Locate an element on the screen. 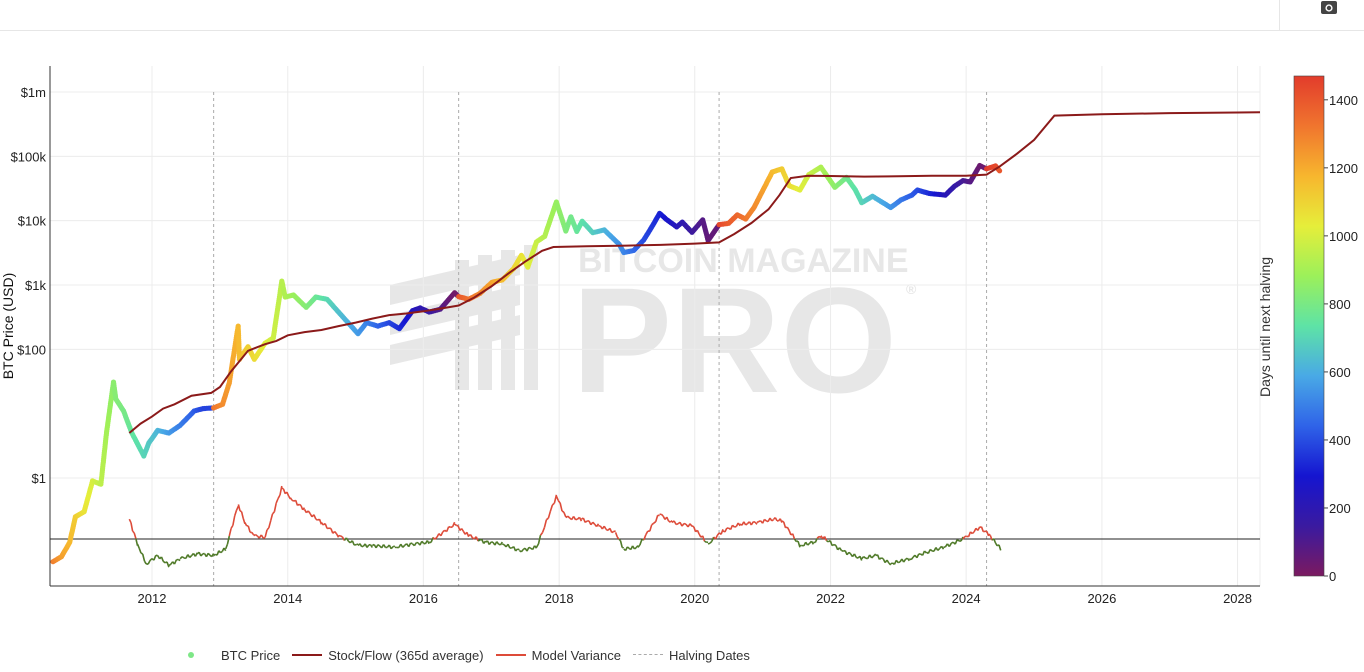 This screenshot has height=672, width=1364. colorbar-tick-label: 1200 is located at coordinates (1343, 168).